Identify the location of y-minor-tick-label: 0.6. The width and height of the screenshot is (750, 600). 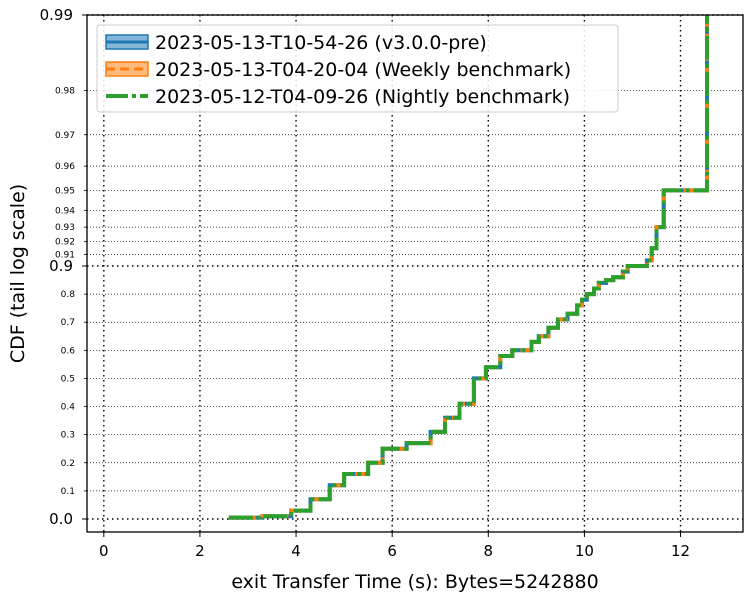
(68, 351).